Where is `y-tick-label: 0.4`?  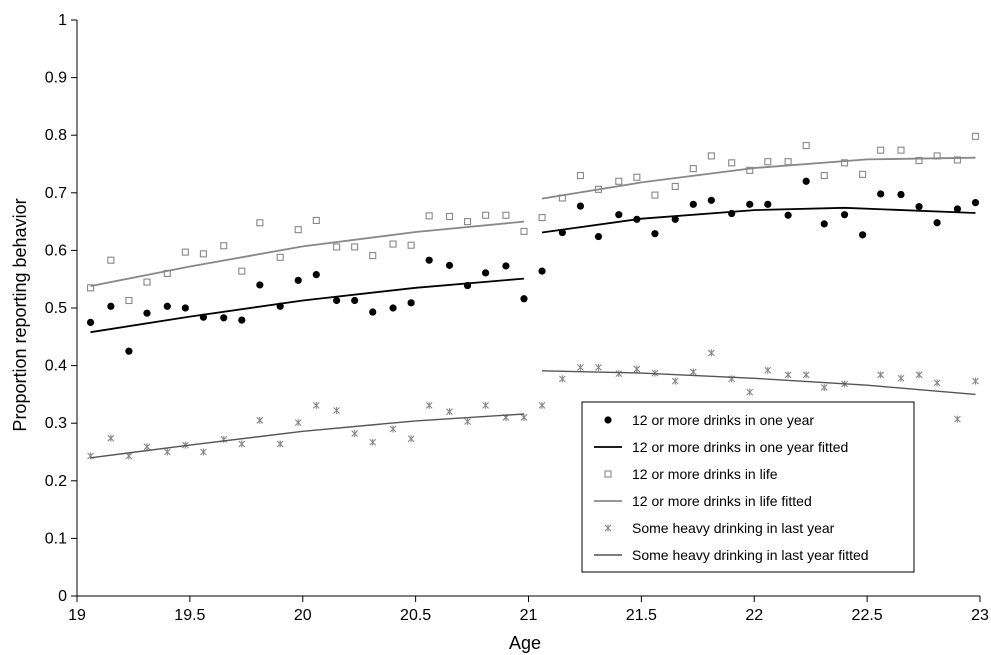
y-tick-label: 0.4 is located at coordinates (56, 366).